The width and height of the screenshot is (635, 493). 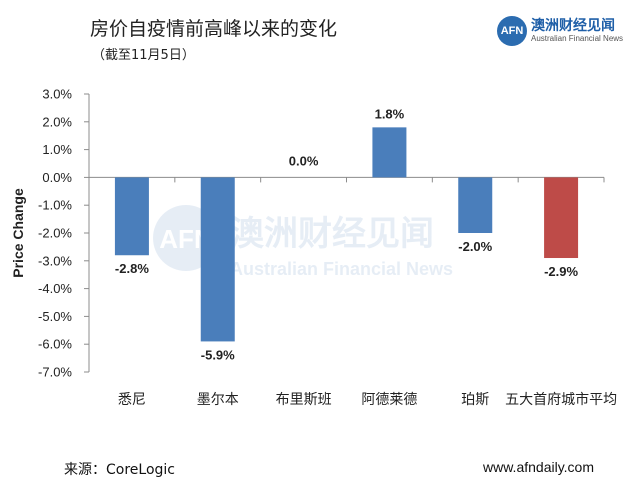 What do you see at coordinates (57, 121) in the screenshot?
I see `y-tick-label: 2.0%` at bounding box center [57, 121].